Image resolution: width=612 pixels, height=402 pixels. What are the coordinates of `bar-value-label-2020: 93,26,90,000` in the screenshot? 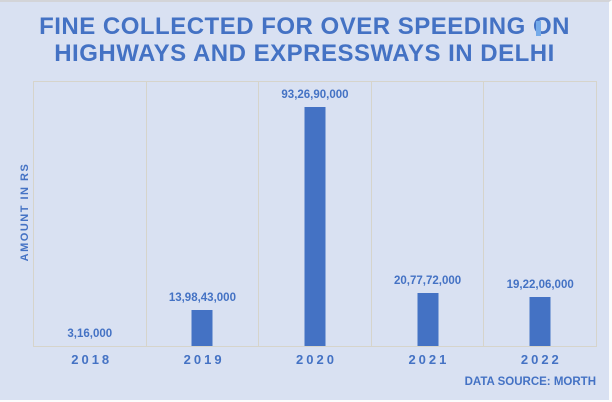 It's located at (315, 95).